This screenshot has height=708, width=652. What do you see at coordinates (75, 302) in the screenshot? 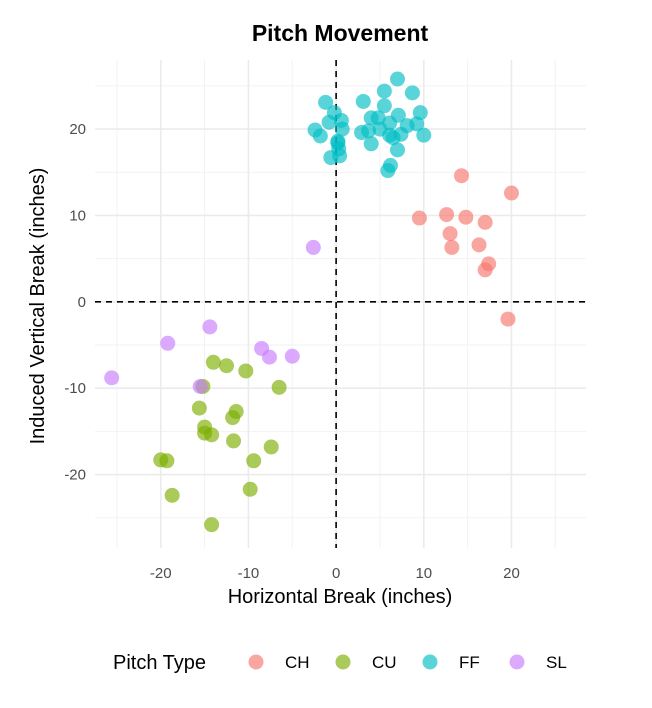
I see `y-axis-ticks: -20 -10 0 10 20` at bounding box center [75, 302].